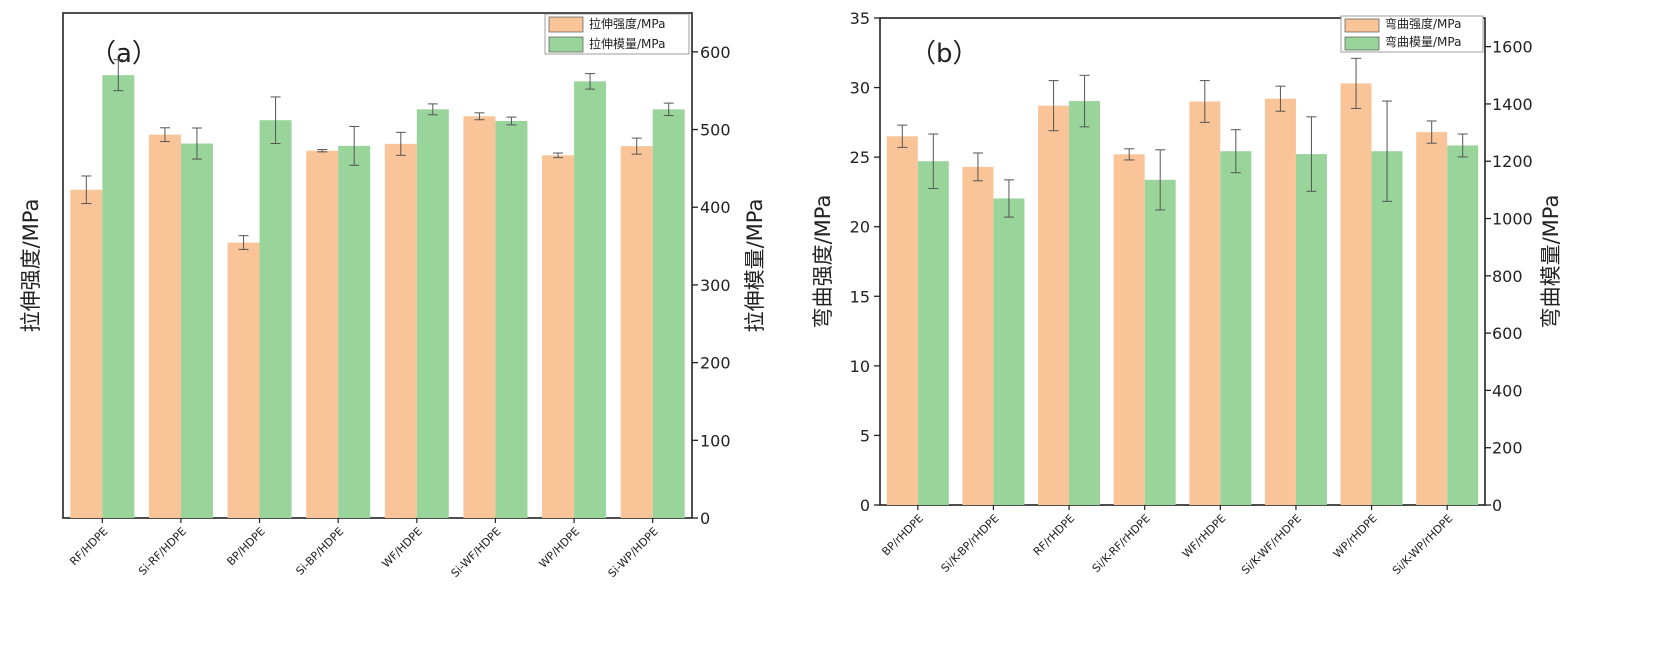  I want to click on x-tick-label: RF/rHDPE, so click(1054, 535).